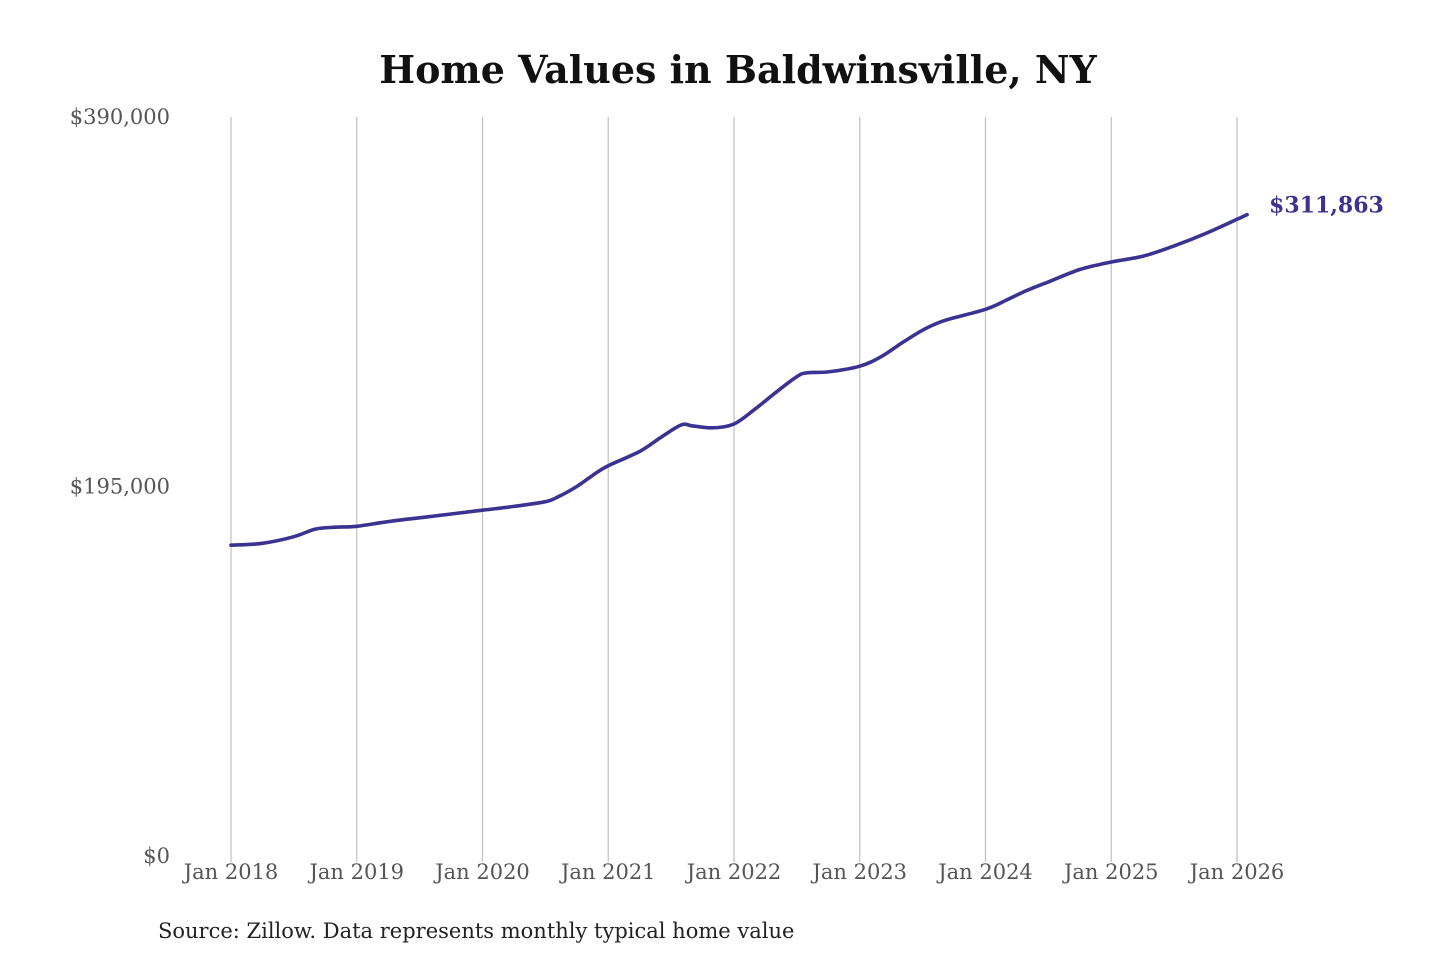 This screenshot has height=960, width=1440. What do you see at coordinates (1236, 872) in the screenshot?
I see `x-tick-label: Jan 2026` at bounding box center [1236, 872].